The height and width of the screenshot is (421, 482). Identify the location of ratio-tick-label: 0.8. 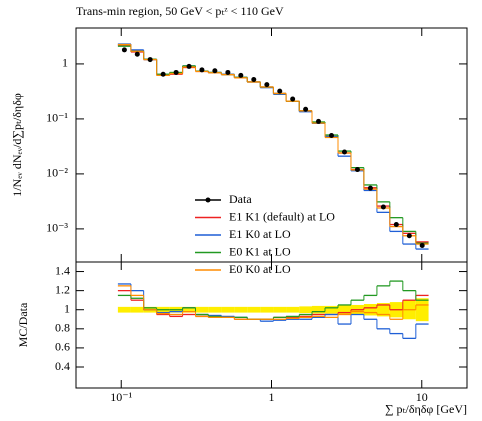
(62, 328).